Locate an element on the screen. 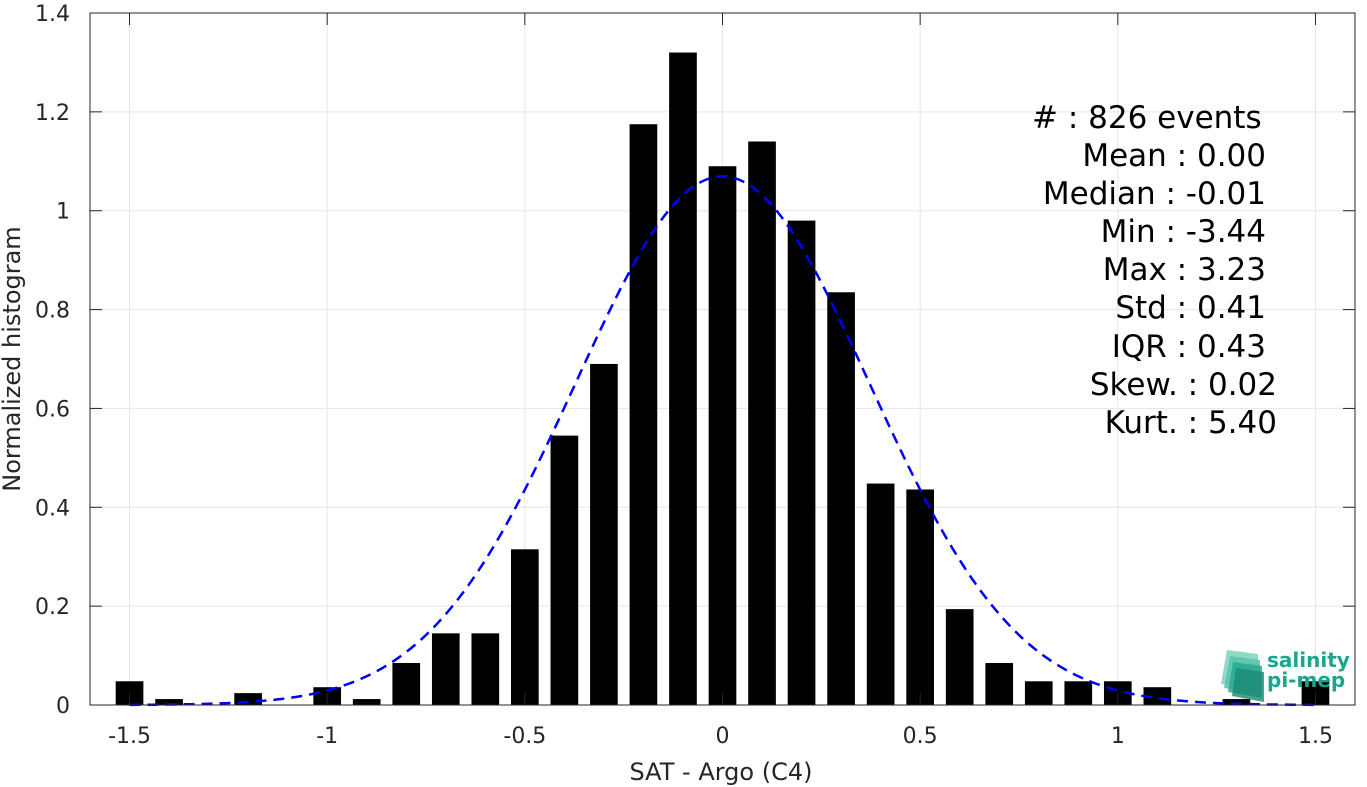 The image size is (1367, 787). y-tick-label: 1.4 is located at coordinates (52, 14).